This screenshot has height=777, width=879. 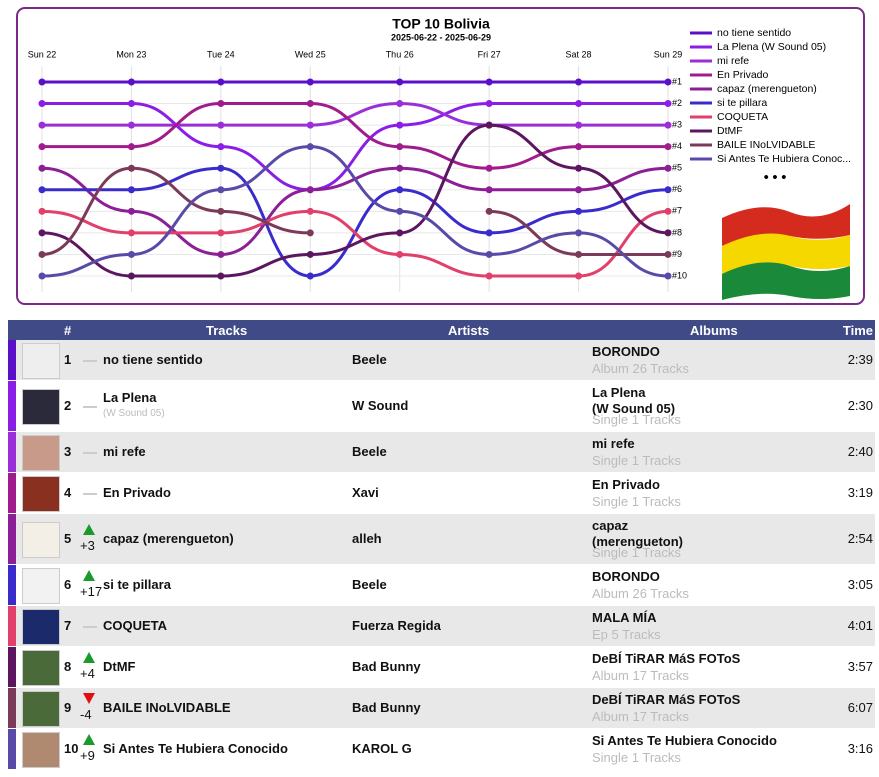 What do you see at coordinates (134, 413) in the screenshot?
I see `track-sub: (W Sound 05)` at bounding box center [134, 413].